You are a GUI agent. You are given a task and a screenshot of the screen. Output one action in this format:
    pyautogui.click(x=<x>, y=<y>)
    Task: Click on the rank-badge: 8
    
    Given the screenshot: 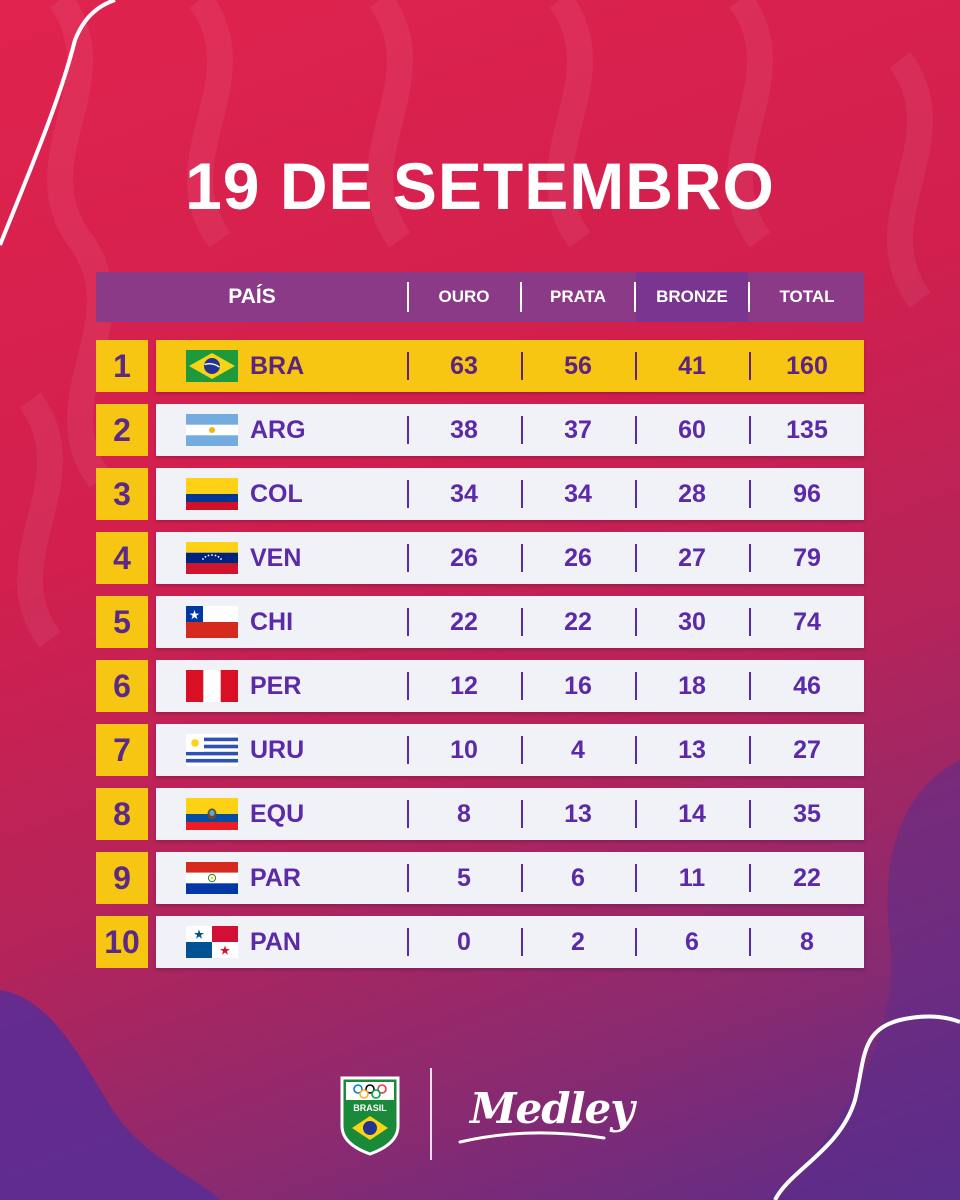 What is the action you would take?
    pyautogui.click(x=122, y=814)
    